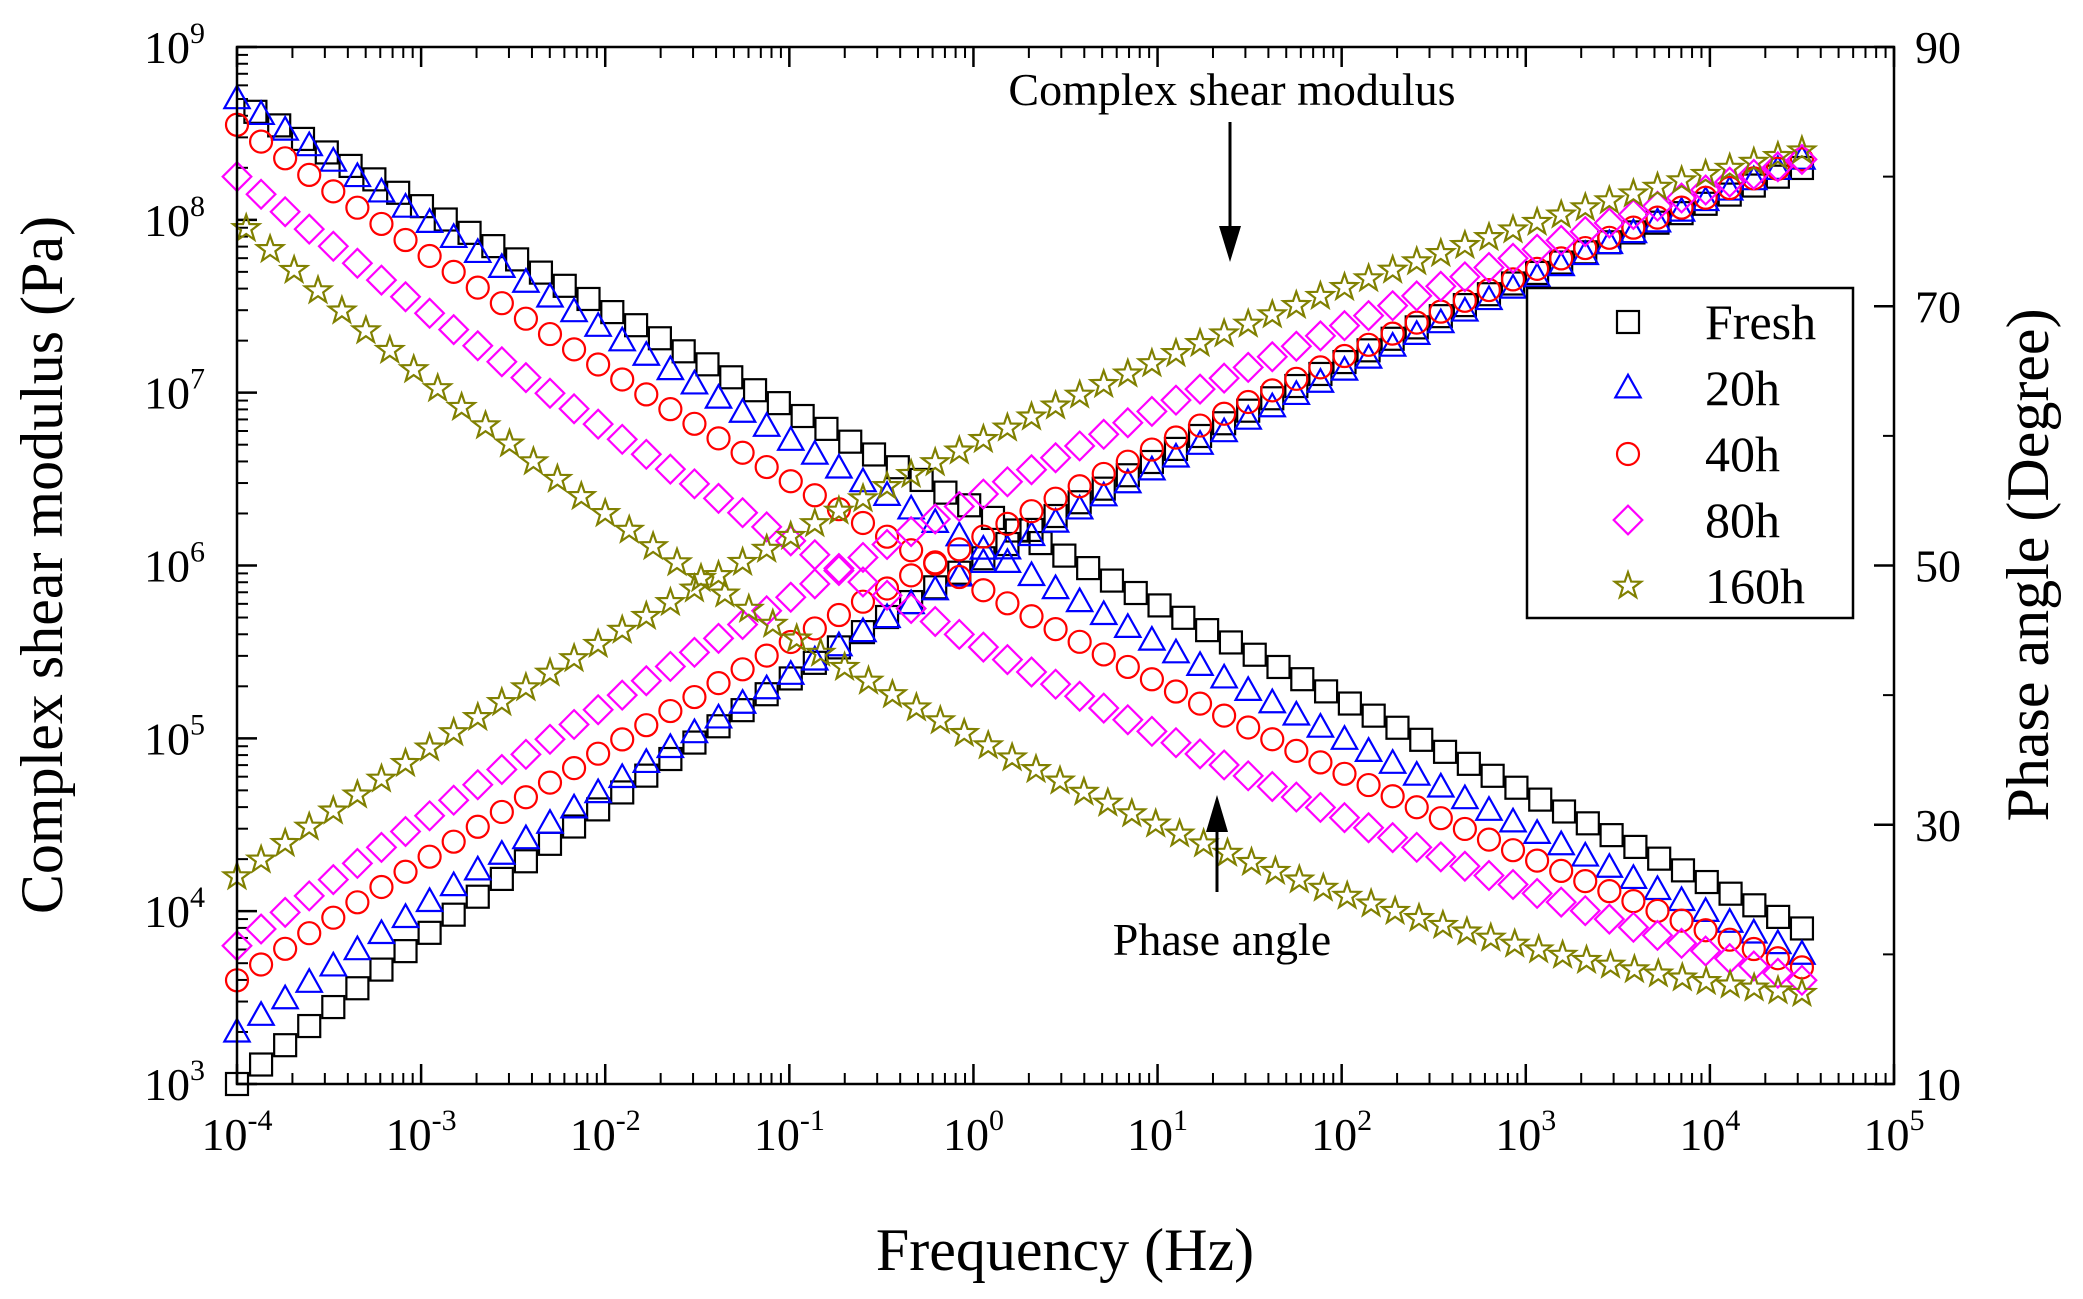 The height and width of the screenshot is (1299, 2083). Describe the element at coordinates (1938, 306) in the screenshot. I see `y2-tick-label: 70` at that location.